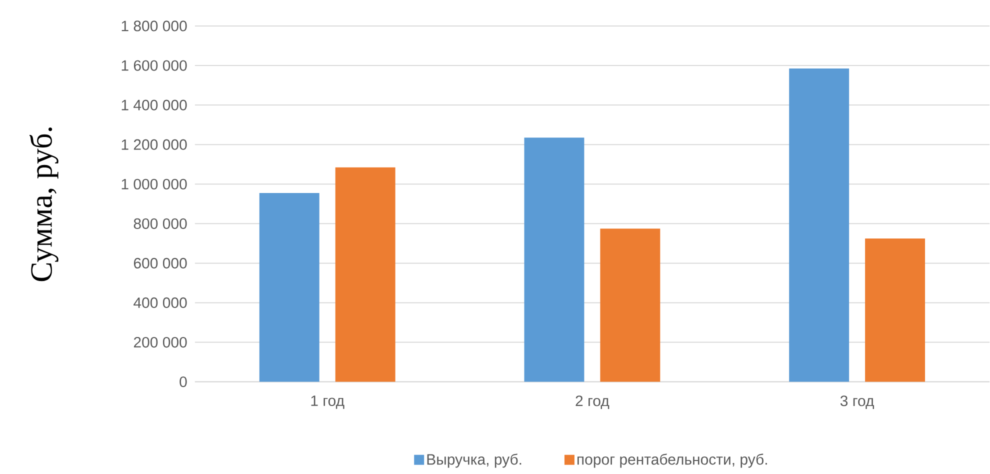  I want to click on y-tick-label: 1 600 000, so click(154, 65).